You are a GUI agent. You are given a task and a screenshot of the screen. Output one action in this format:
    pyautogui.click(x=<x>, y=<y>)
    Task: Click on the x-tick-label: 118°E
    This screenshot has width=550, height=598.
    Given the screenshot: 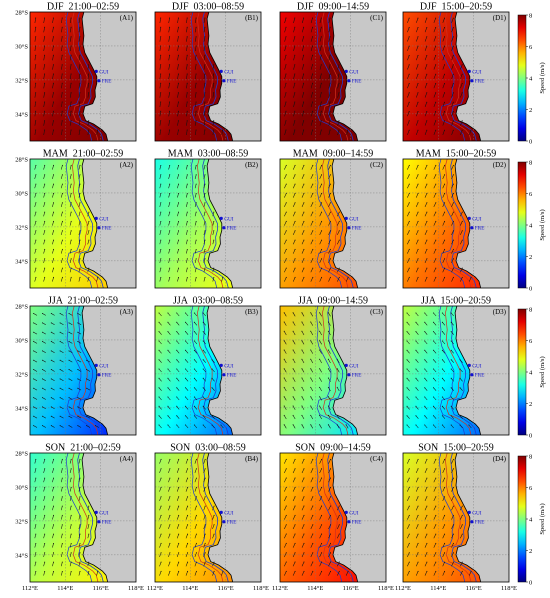 What is the action you would take?
    pyautogui.click(x=509, y=588)
    